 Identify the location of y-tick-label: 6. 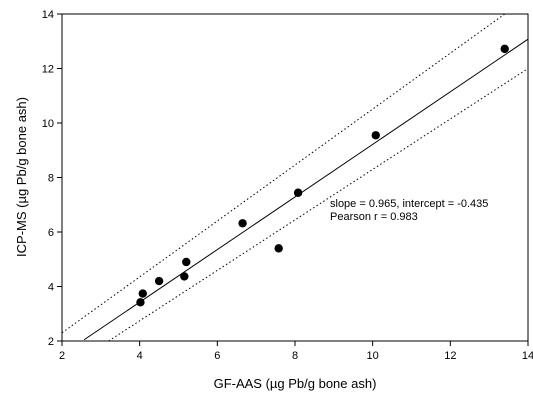
(51, 233).